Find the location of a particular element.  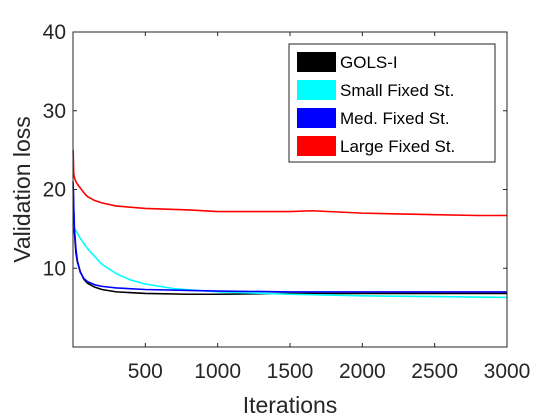

x-axis-title: Iterations is located at coordinates (290, 405).